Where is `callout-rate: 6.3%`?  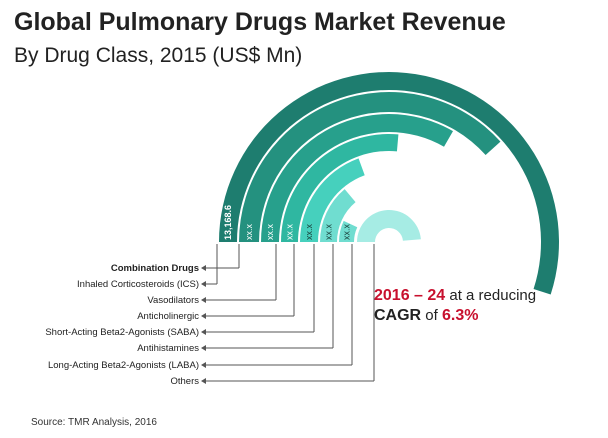 callout-rate: 6.3% is located at coordinates (460, 315).